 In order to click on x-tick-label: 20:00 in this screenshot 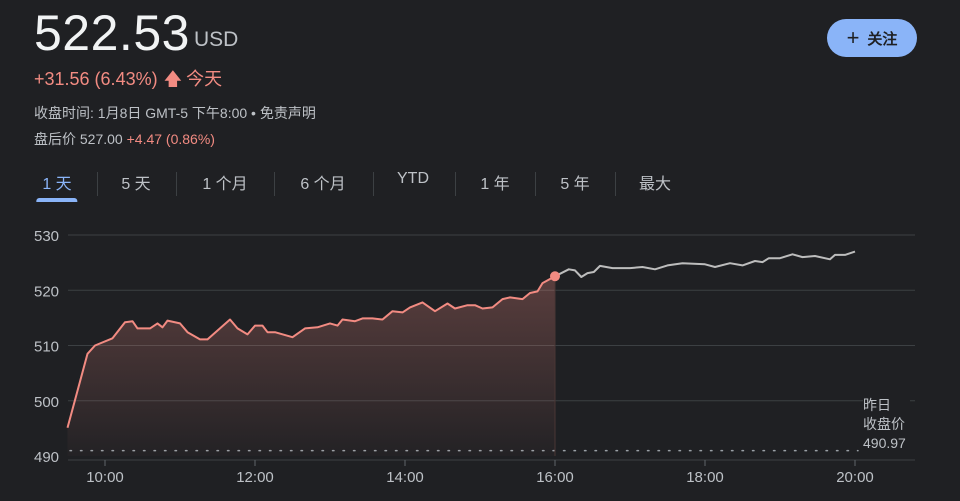, I will do `click(855, 477)`.